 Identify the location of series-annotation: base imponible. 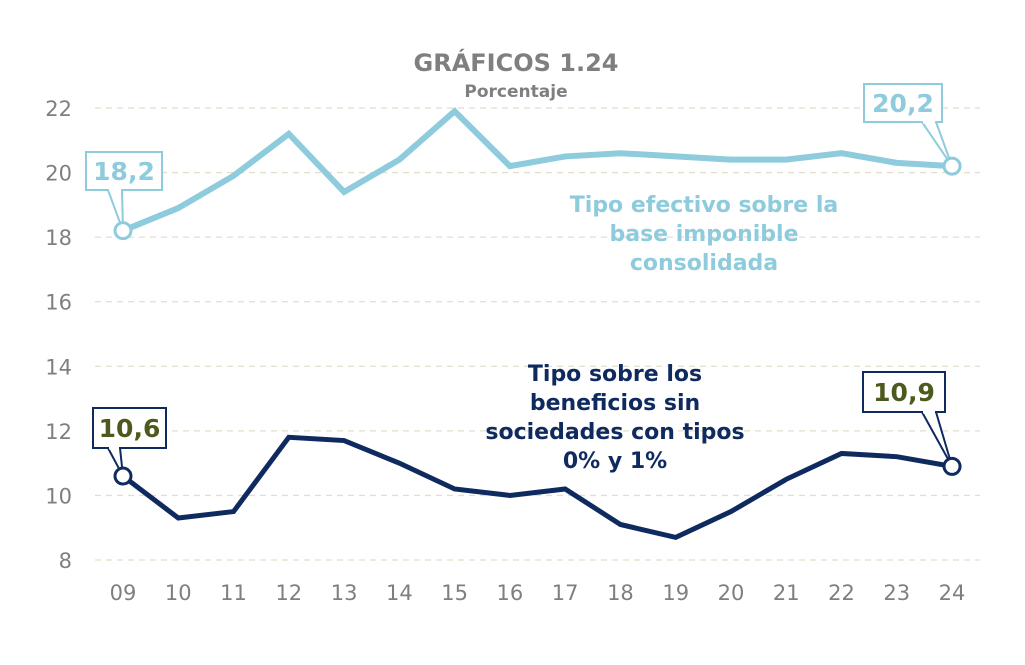
(703, 234).